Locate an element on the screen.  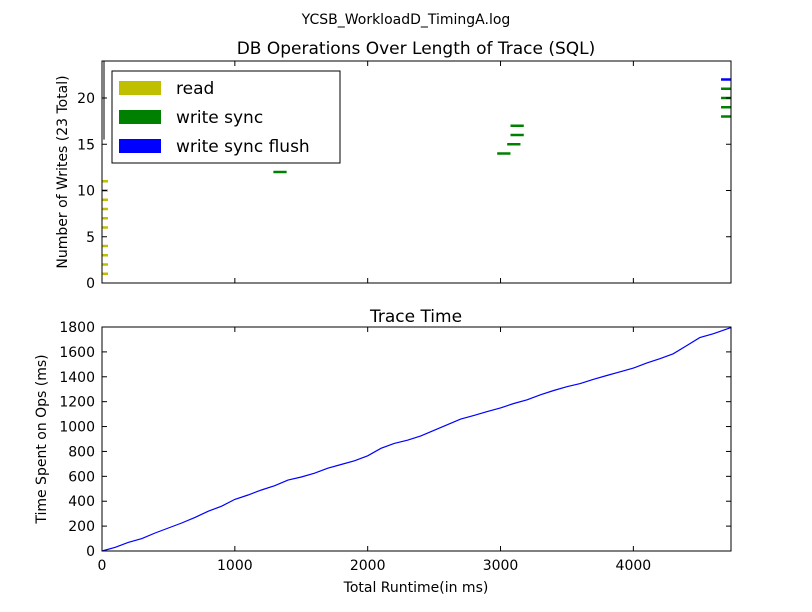
figure-suptitle: YCSB_WorkloadD_TimingA.log is located at coordinates (406, 20).